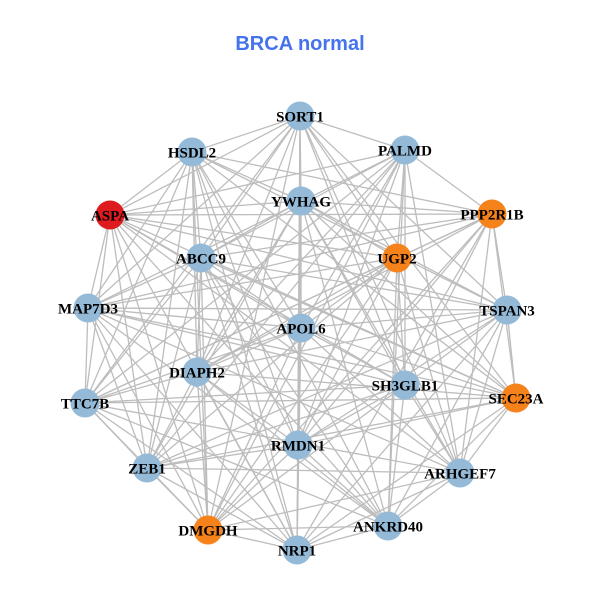 This screenshot has height=600, width=600. I want to click on edge-APOL6-SEC23A, so click(408, 363).